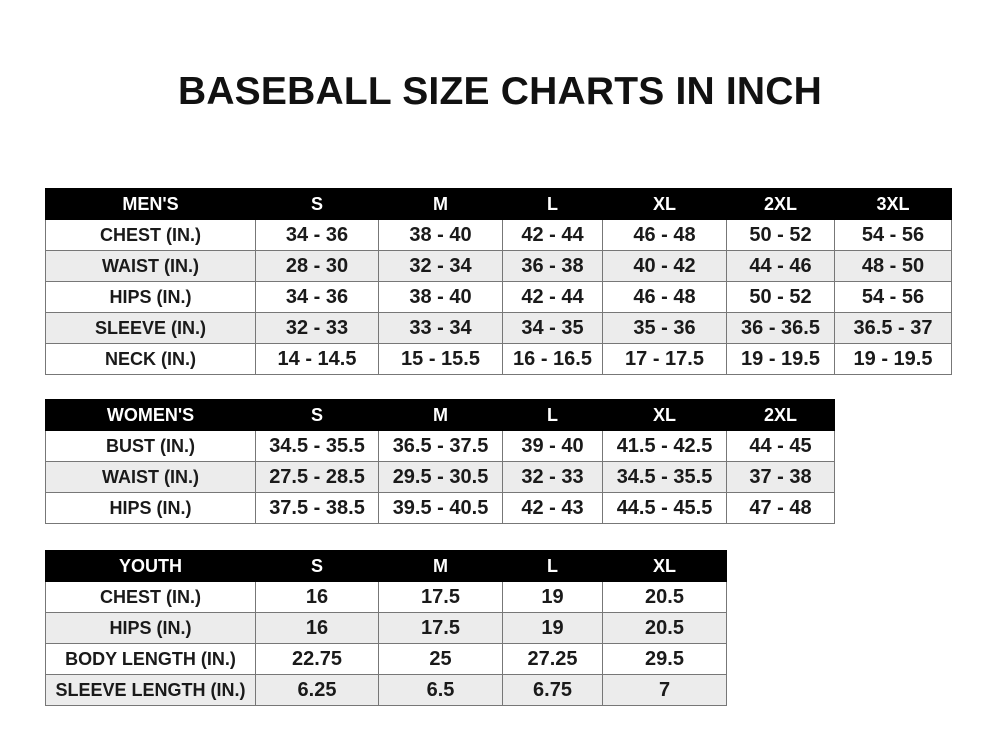 Image resolution: width=1000 pixels, height=752 pixels. I want to click on size-value: 40 - 42, so click(664, 266).